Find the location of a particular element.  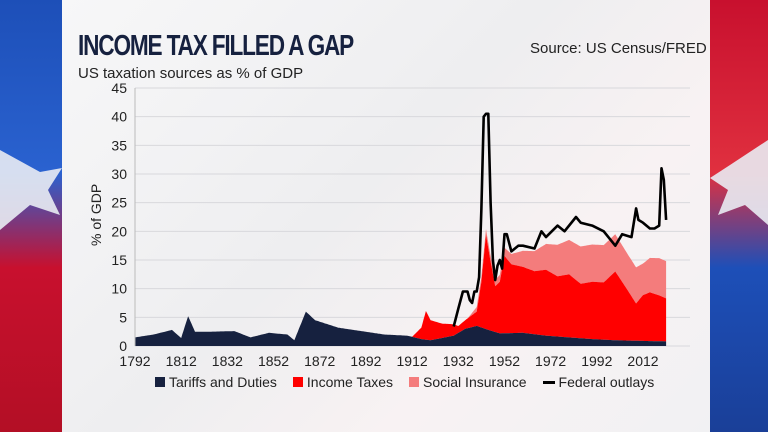

area-tariffs is located at coordinates (401, 328).